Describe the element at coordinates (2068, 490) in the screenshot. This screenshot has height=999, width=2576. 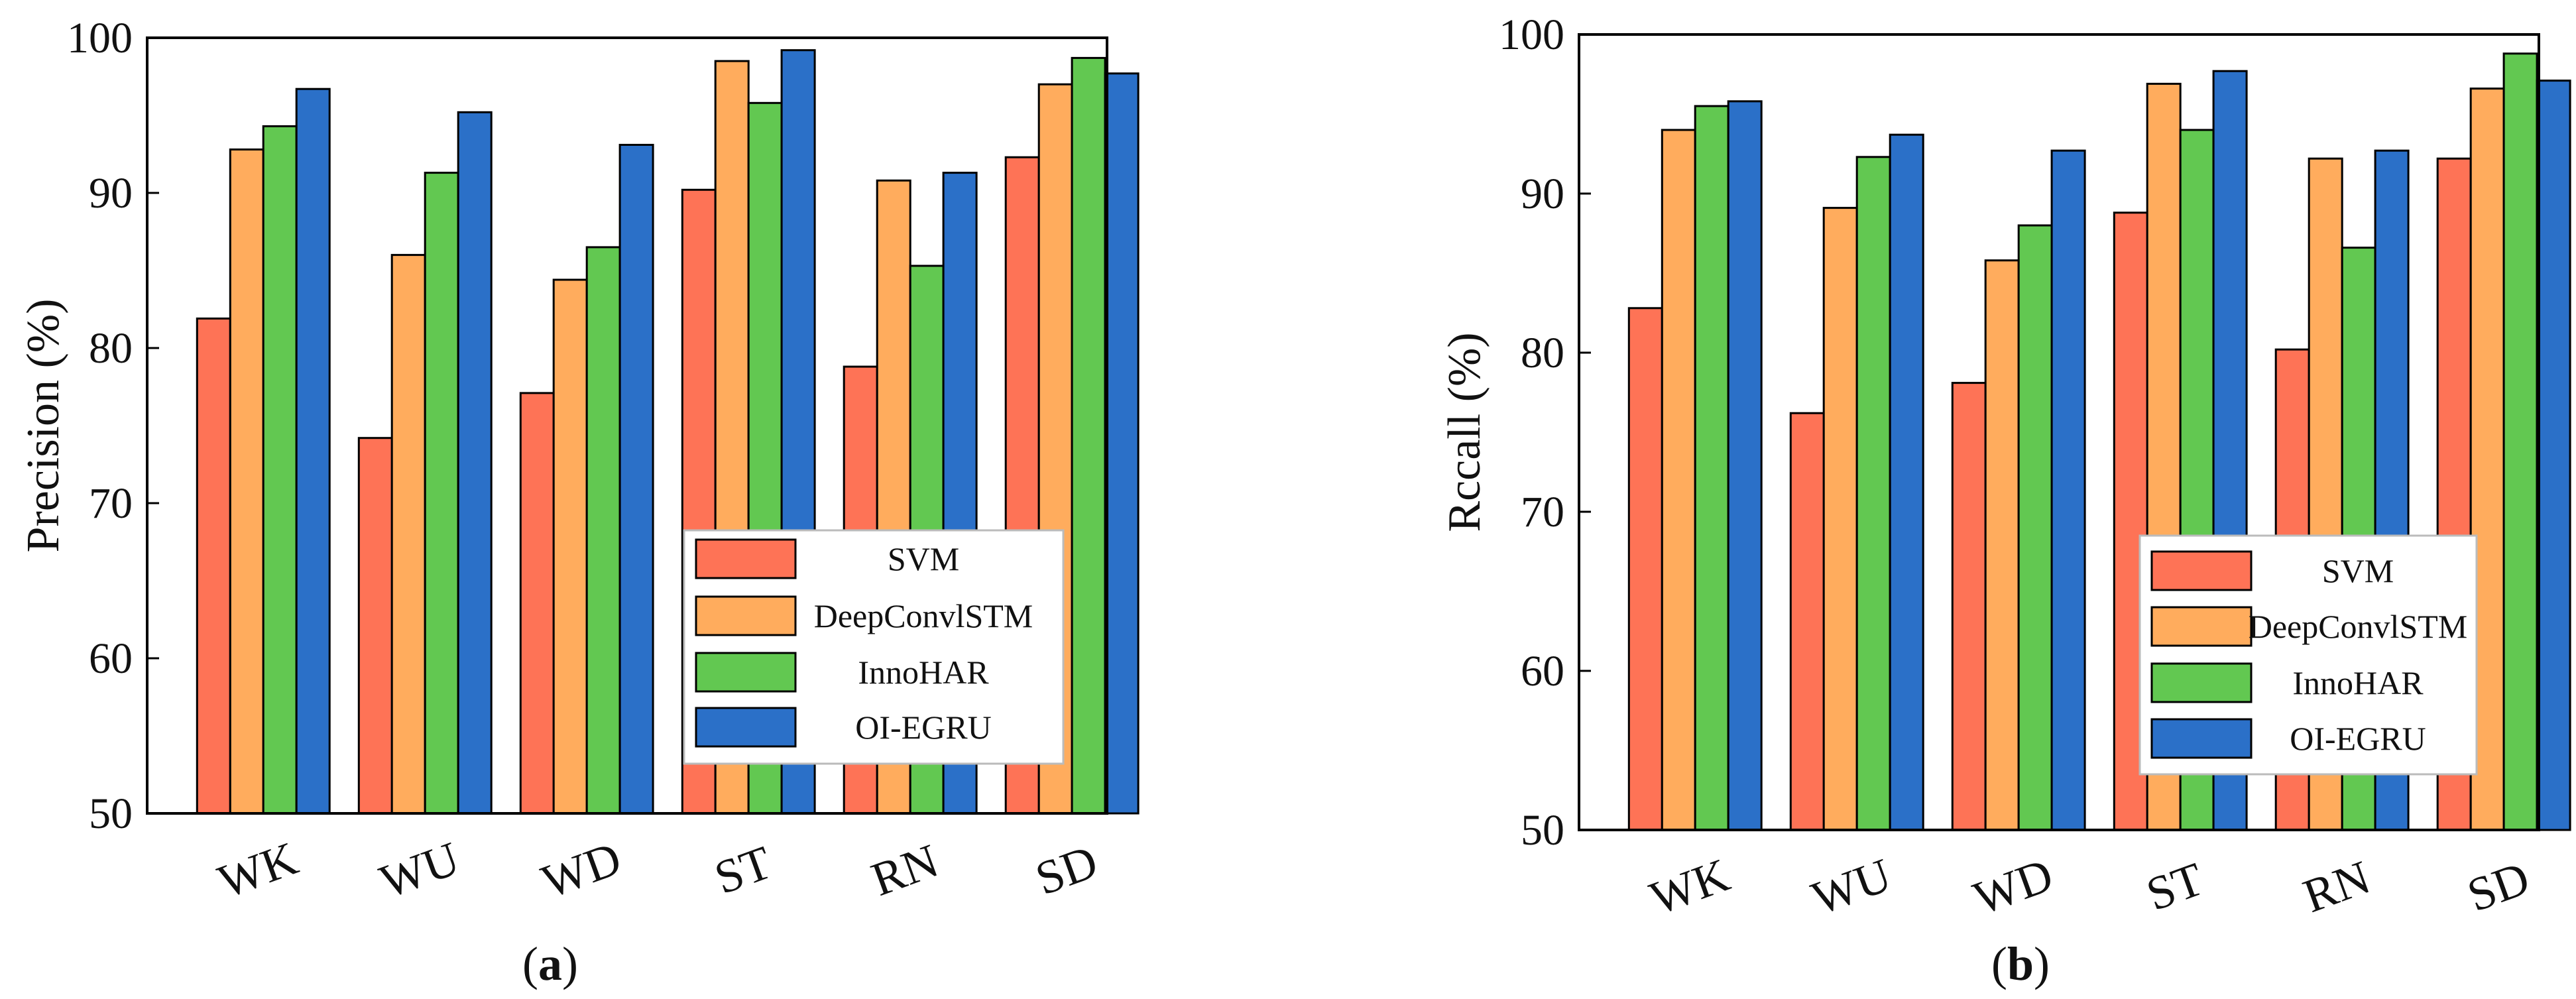
I see `recall-bar-wd-oi-egru` at that location.